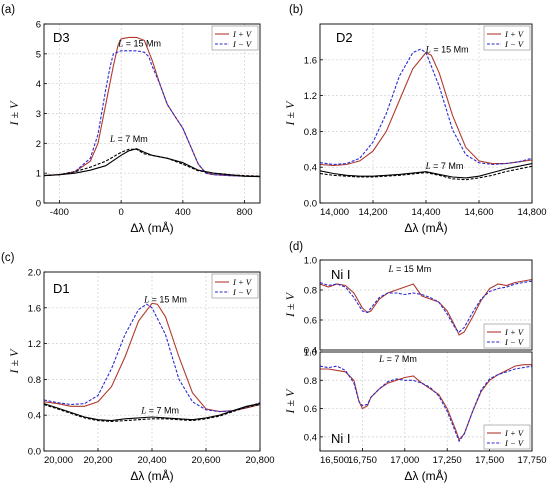 This screenshot has height=486, width=550. I want to click on x-tick-label: 20,600, so click(205, 460).